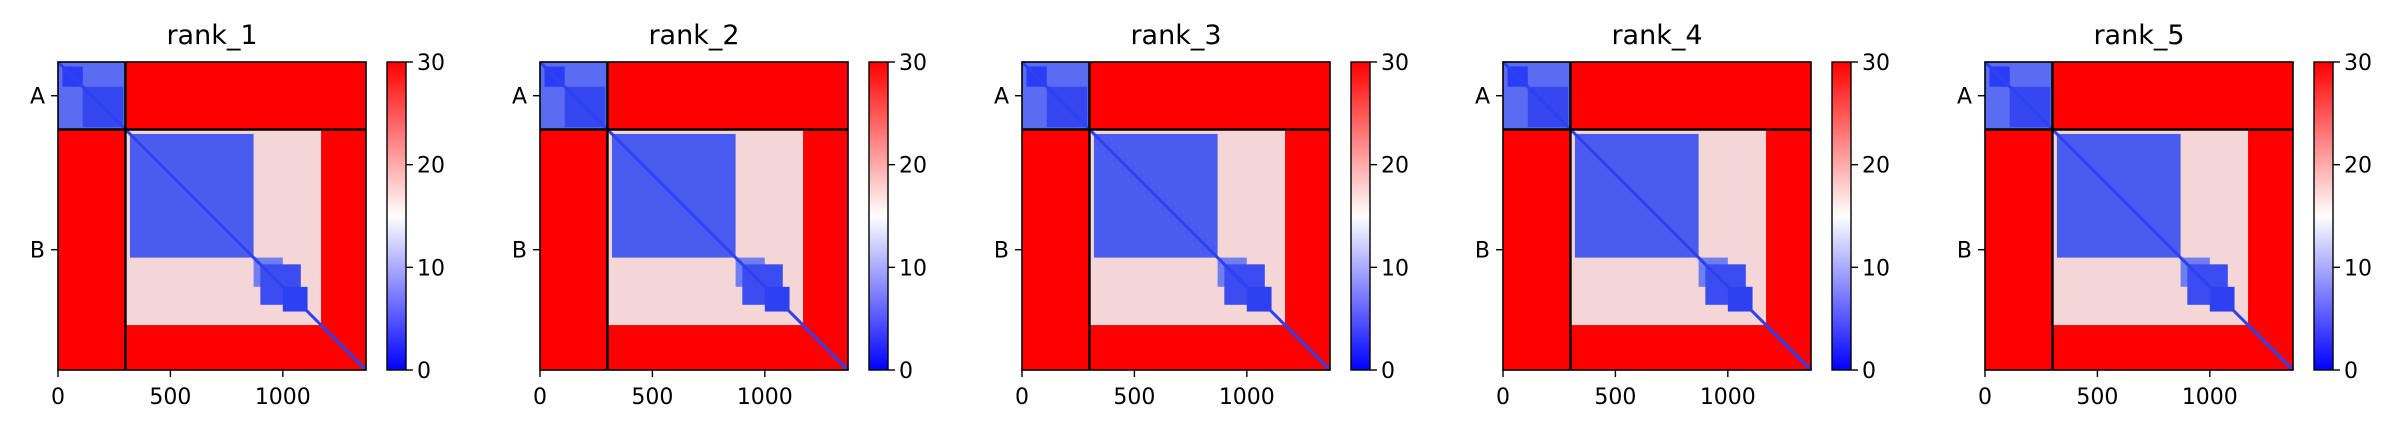  I want to click on panel-title: rank_2, so click(693, 35).